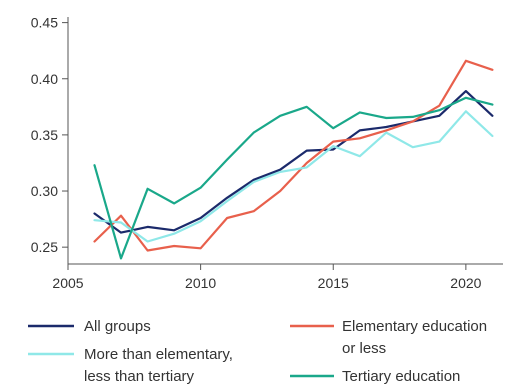 The height and width of the screenshot is (392, 513). What do you see at coordinates (158, 354) in the screenshot?
I see `legend-label: More than elementary,` at bounding box center [158, 354].